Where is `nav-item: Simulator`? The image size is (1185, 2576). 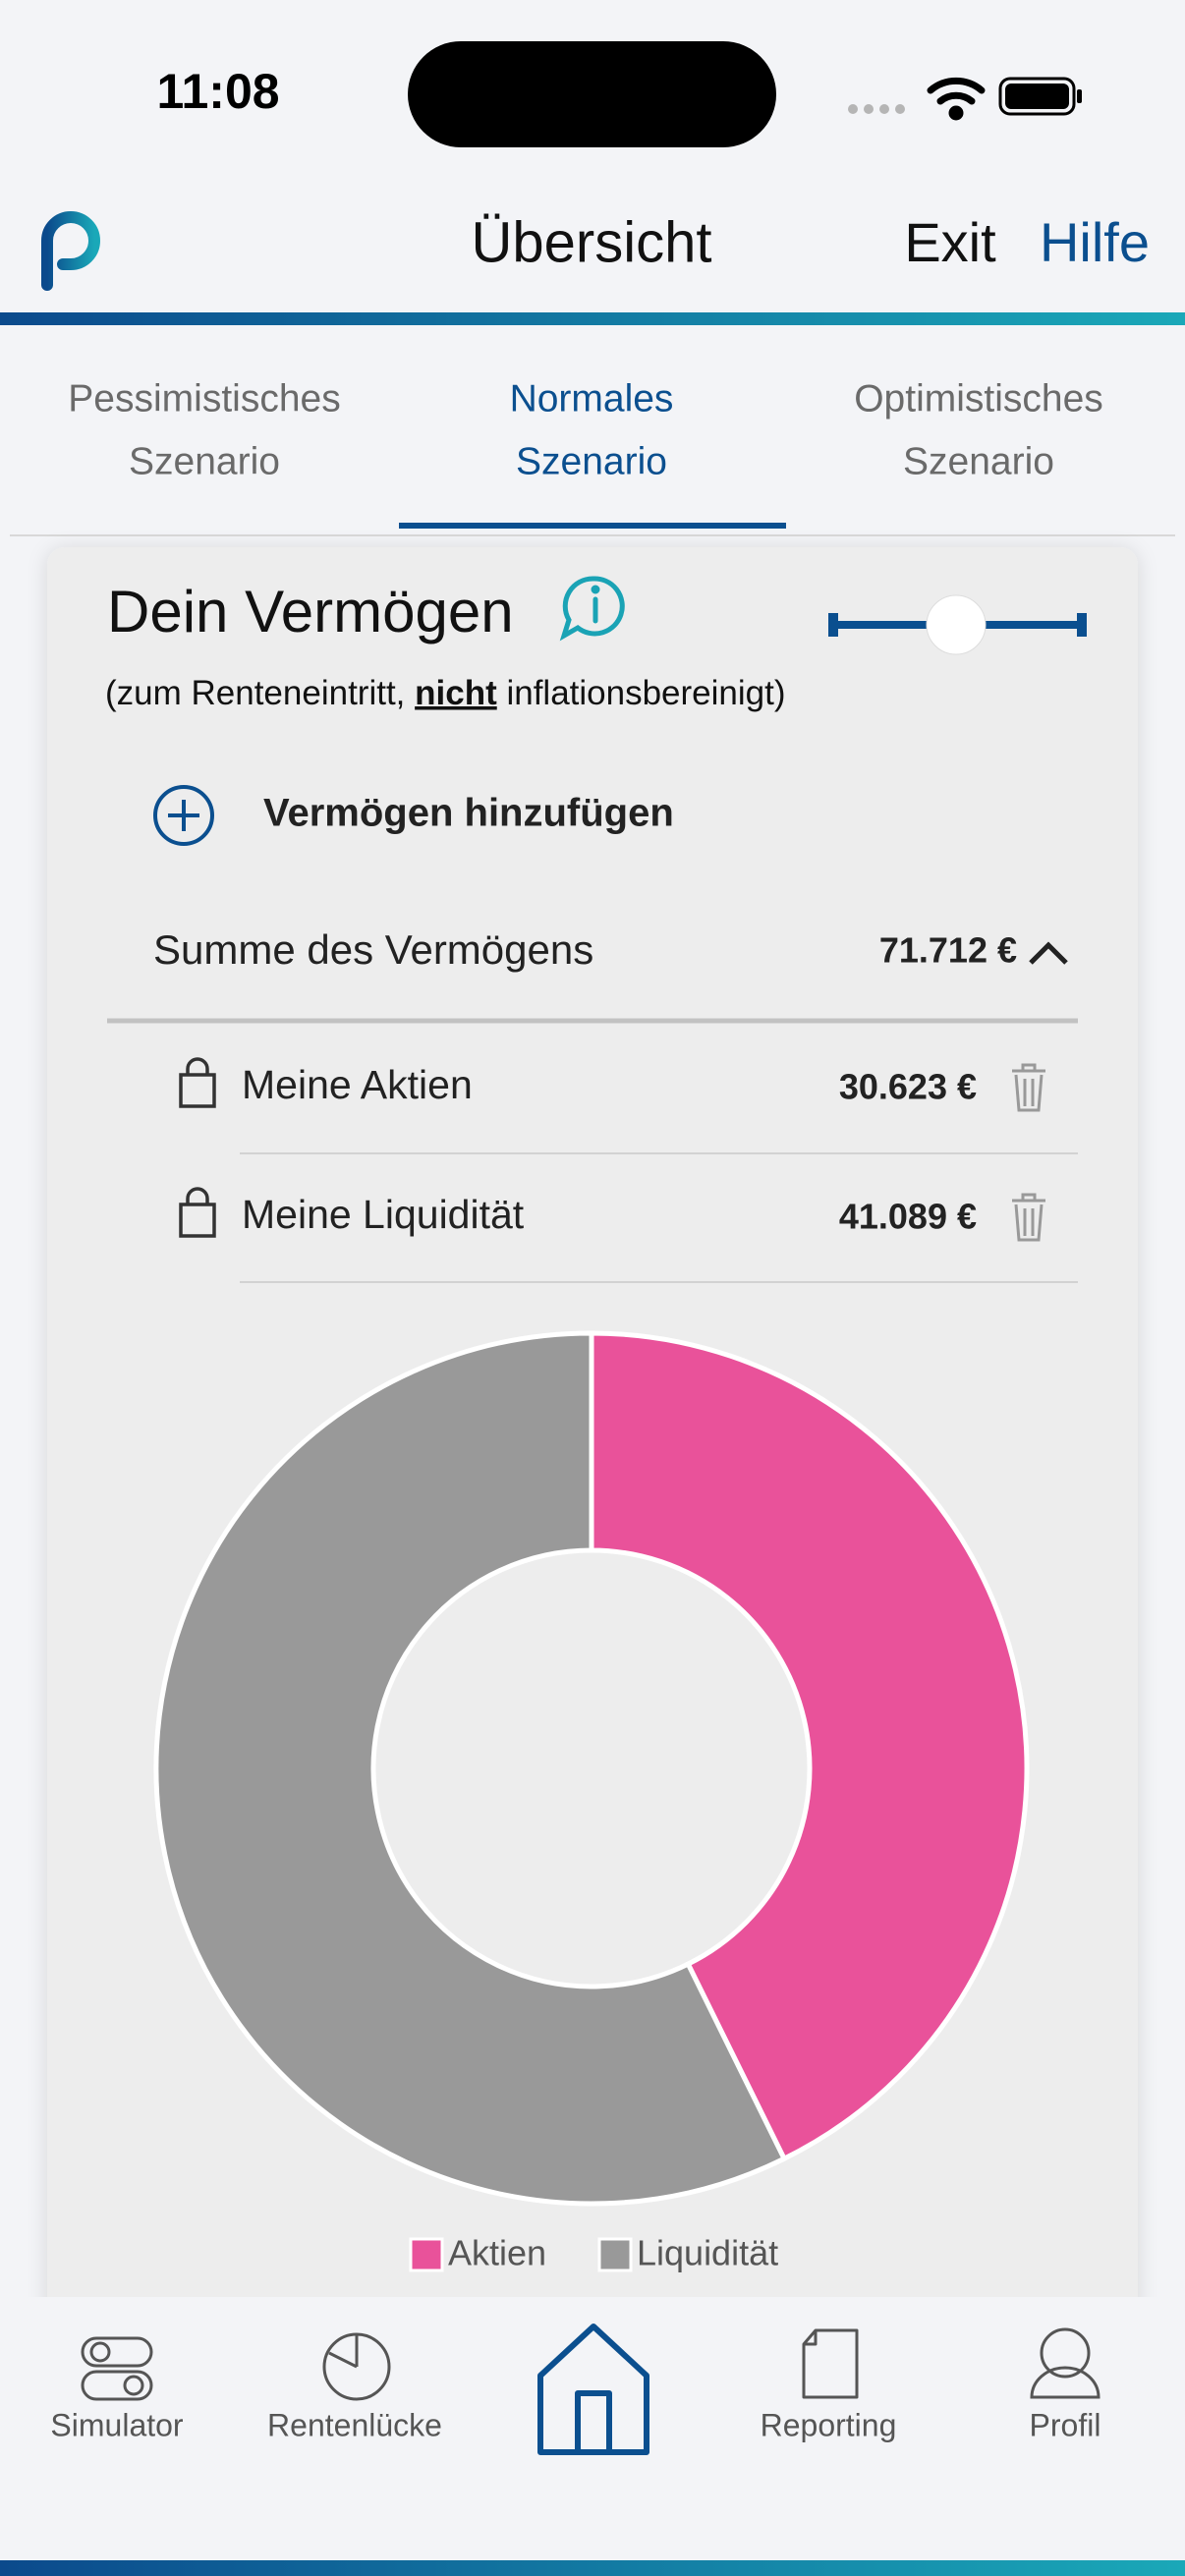
nav-item: Simulator is located at coordinates (117, 2389).